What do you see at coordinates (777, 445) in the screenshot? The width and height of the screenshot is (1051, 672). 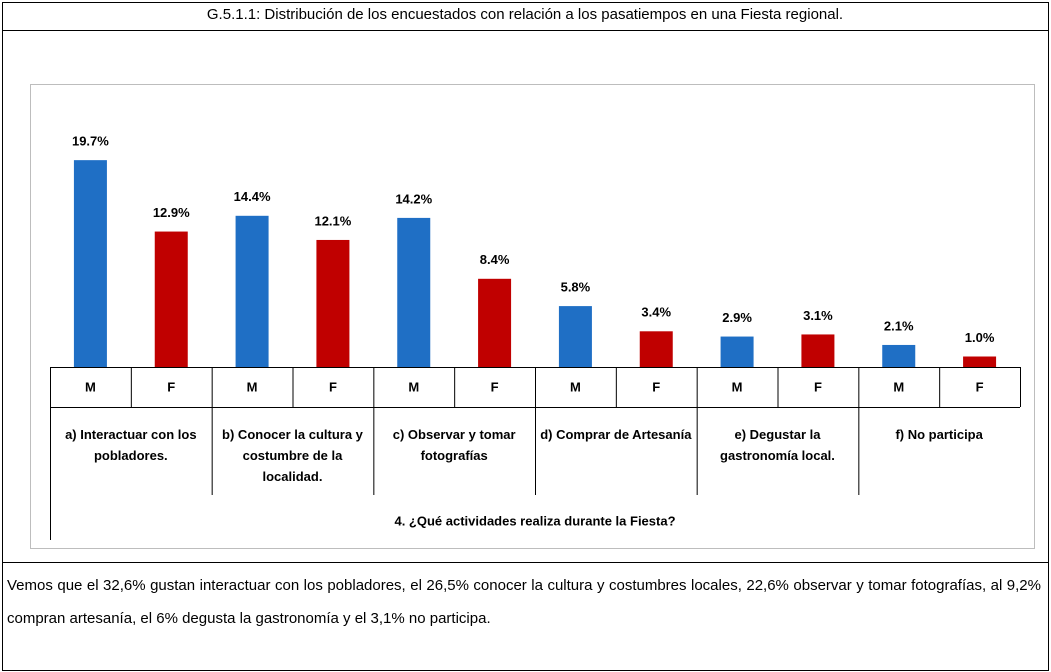 I see `category-label: e) Degustar la gastronomía local.` at bounding box center [777, 445].